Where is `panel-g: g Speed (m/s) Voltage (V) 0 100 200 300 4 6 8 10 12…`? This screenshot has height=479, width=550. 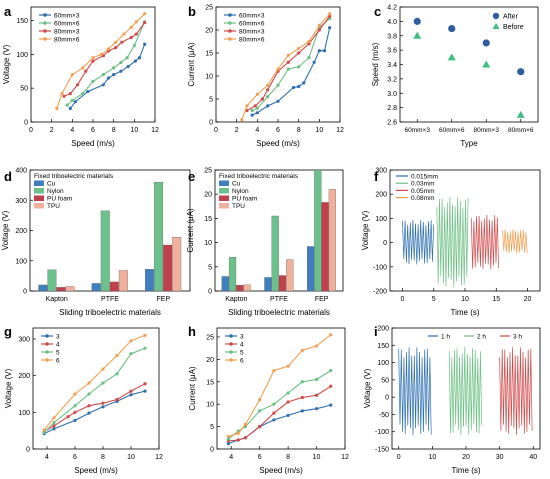 panel-g: g Speed (m/s) Voltage (V) 0 100 200 300 4 6 8 10 12… is located at coordinates (83, 399).